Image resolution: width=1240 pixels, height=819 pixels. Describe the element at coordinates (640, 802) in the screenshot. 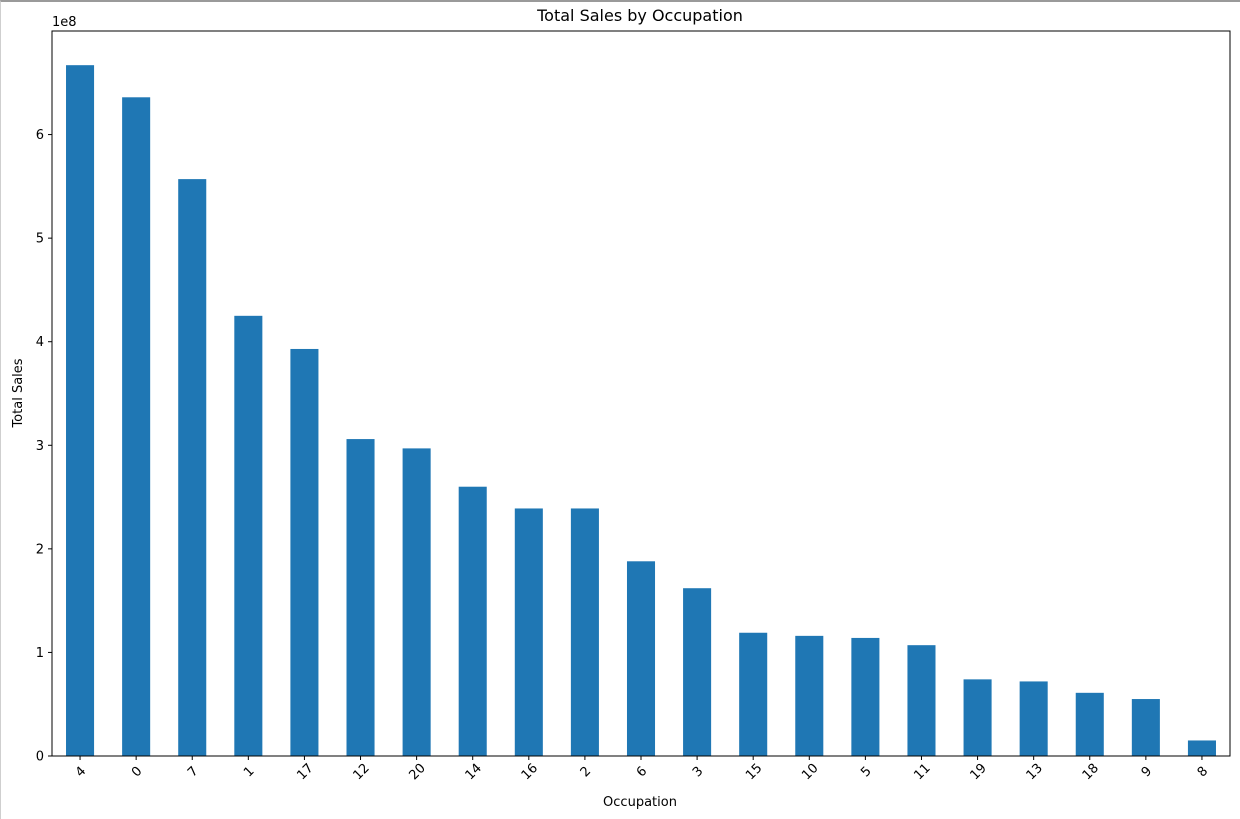

I see `x-axis-label: Occupation` at that location.